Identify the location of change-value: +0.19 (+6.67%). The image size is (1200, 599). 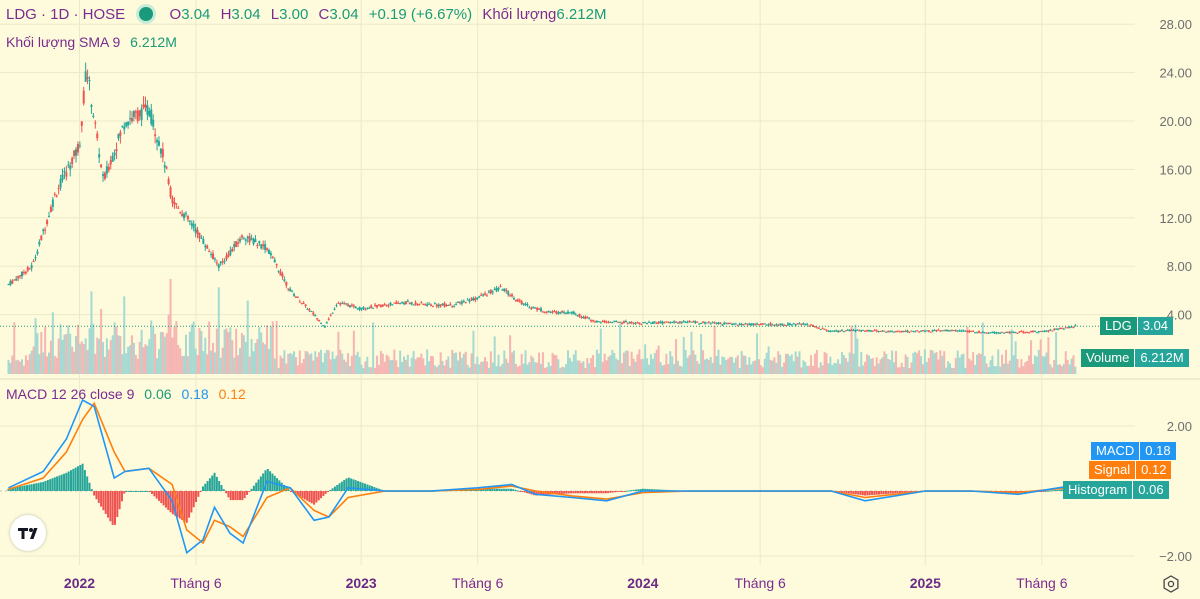
(420, 14).